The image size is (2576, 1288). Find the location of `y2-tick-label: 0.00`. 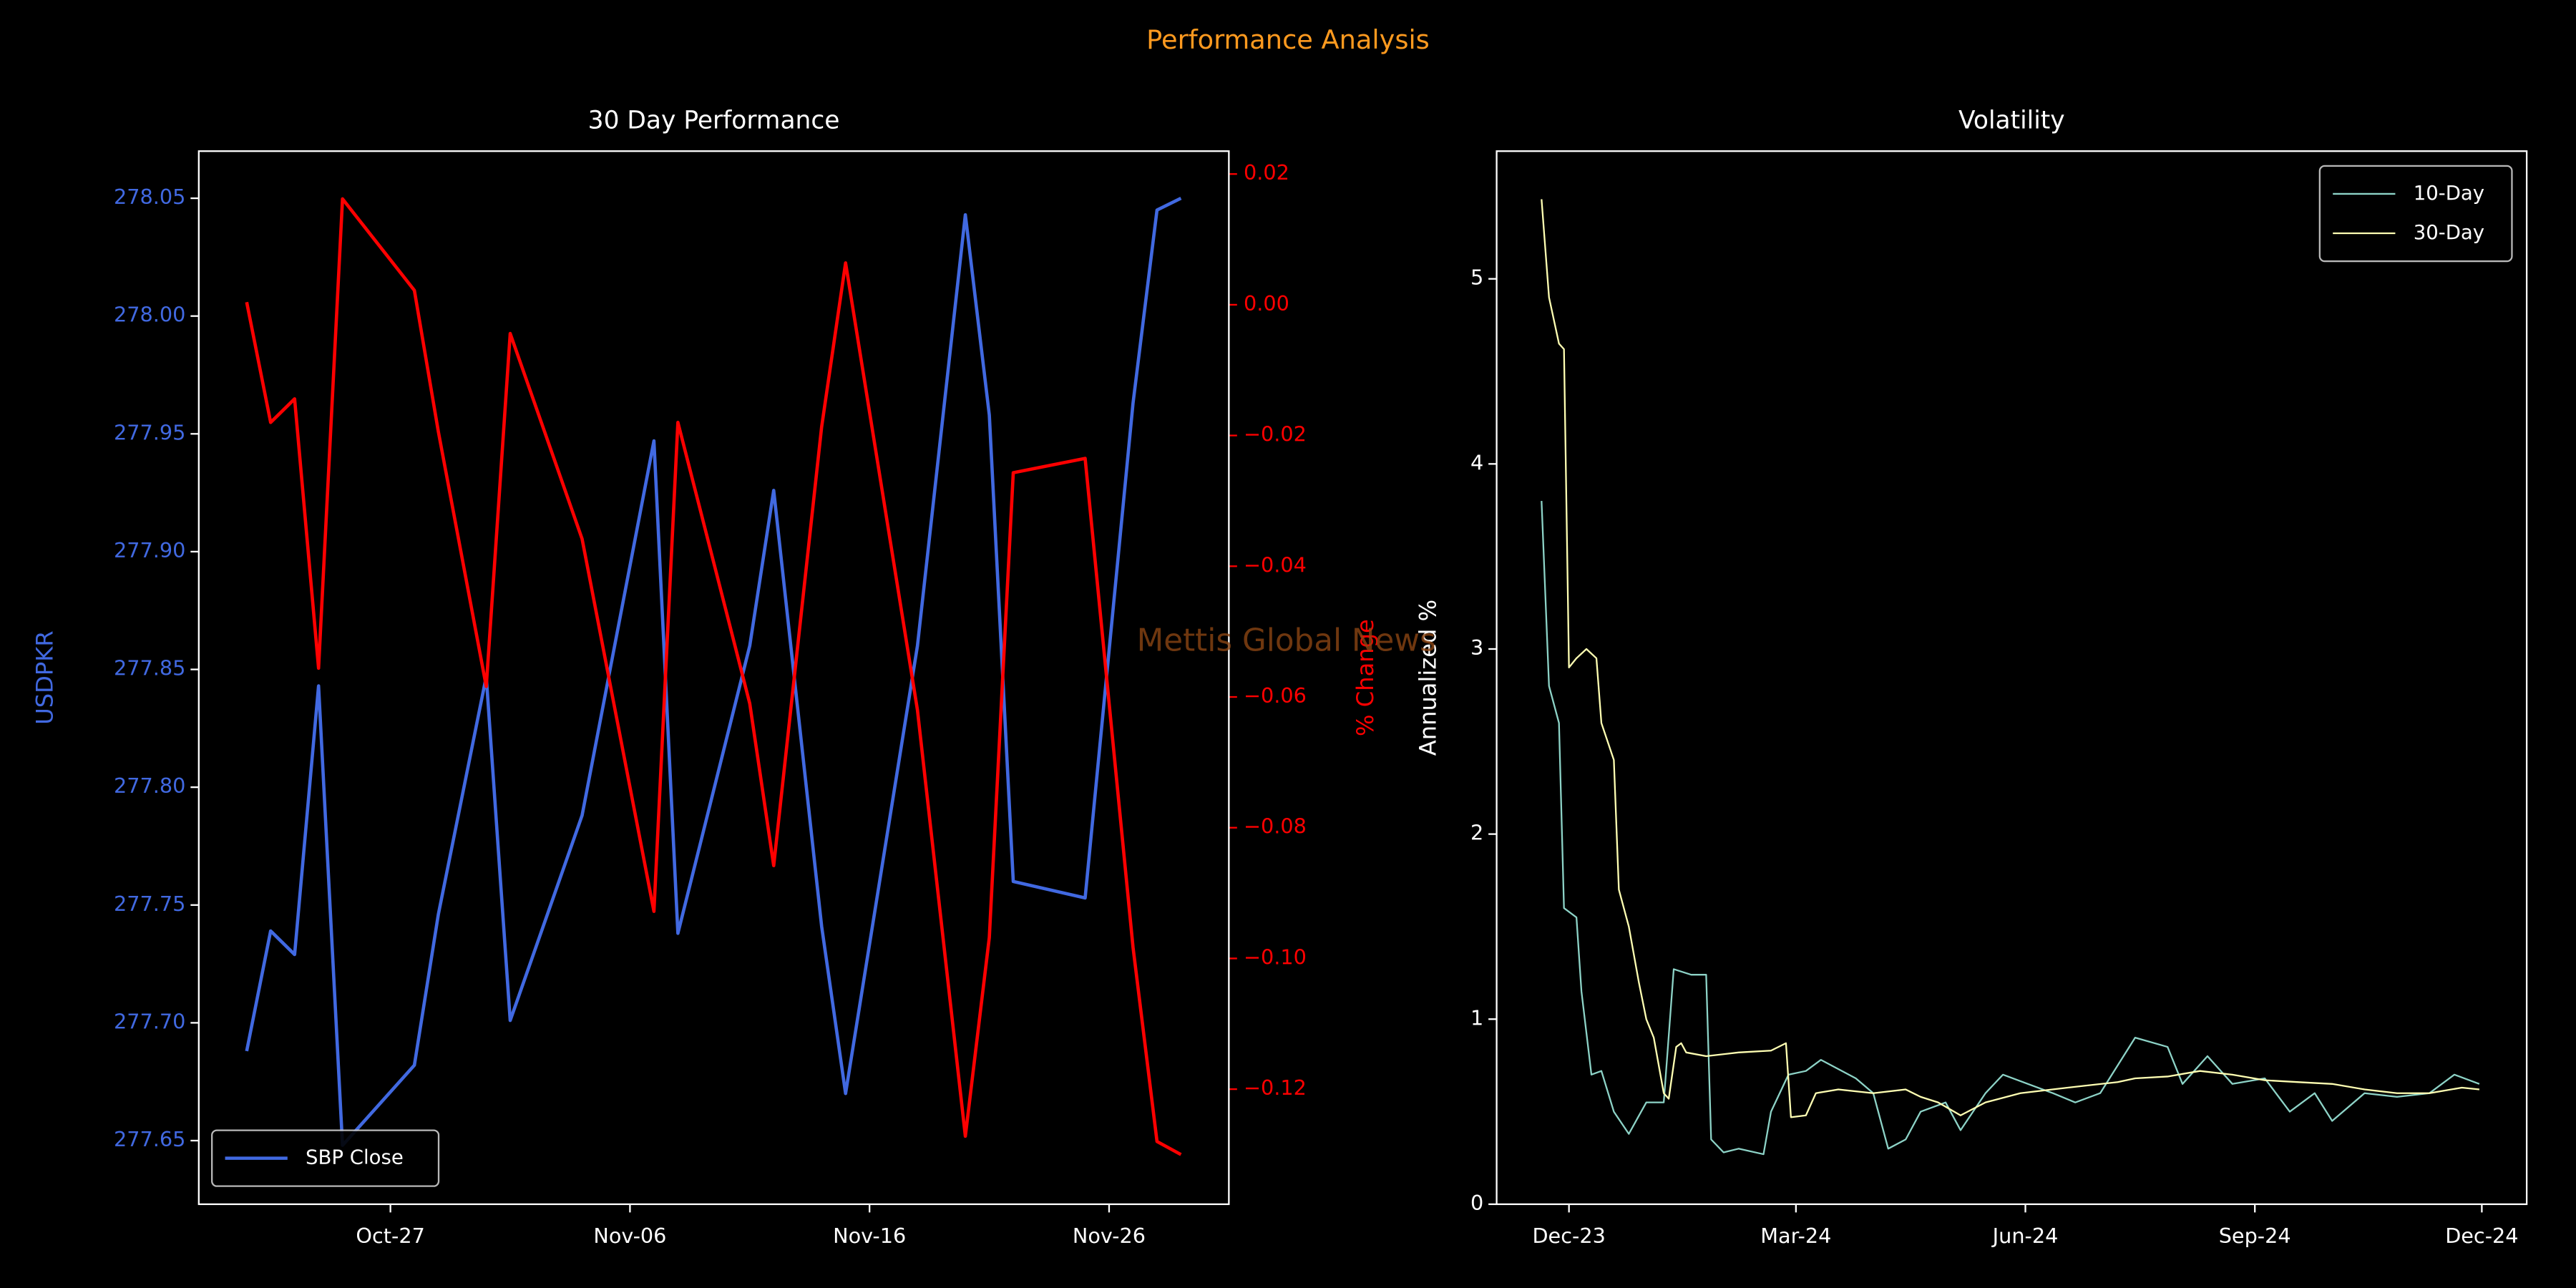

y2-tick-label: 0.00 is located at coordinates (1266, 303).